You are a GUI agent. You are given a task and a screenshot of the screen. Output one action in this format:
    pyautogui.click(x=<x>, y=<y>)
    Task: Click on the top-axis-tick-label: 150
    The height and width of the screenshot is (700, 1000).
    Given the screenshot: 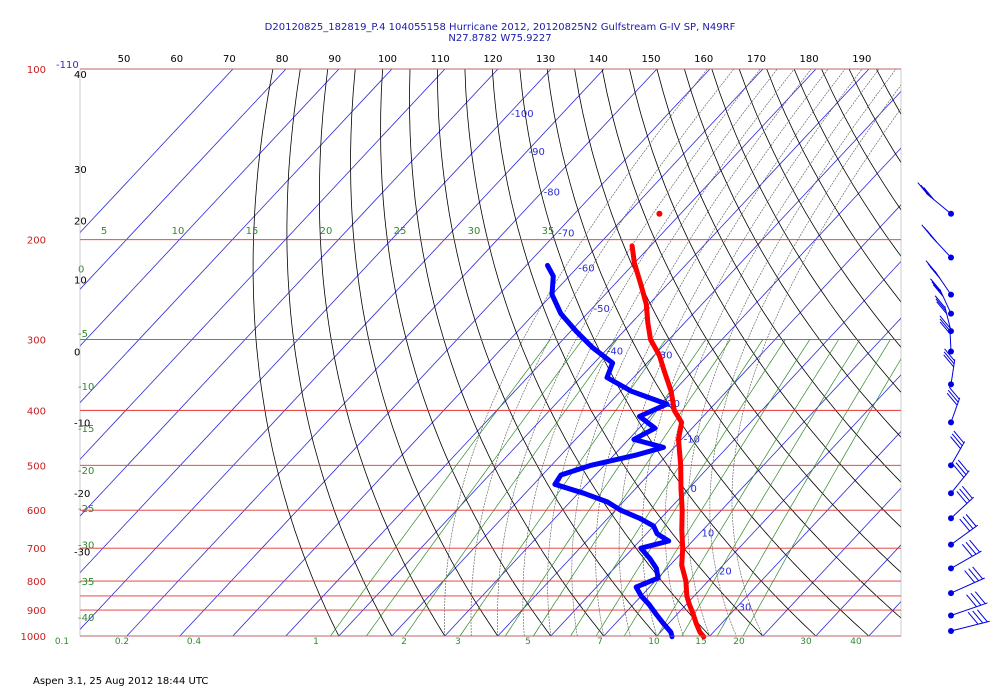 What is the action you would take?
    pyautogui.click(x=650, y=59)
    